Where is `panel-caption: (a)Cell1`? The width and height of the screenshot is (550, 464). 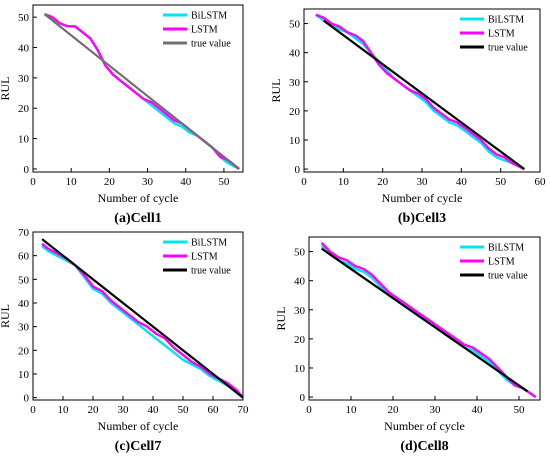 panel-caption: (a)Cell1 is located at coordinates (137, 218).